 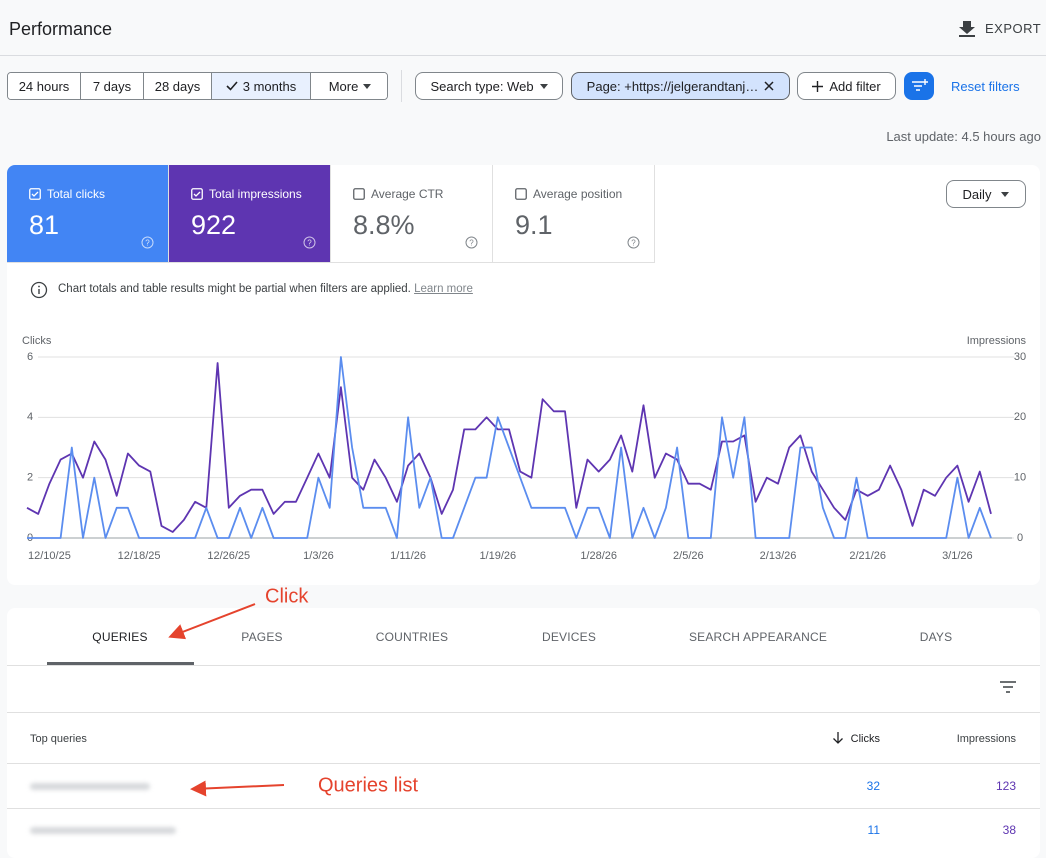 I want to click on download-icon, so click(x=967, y=28).